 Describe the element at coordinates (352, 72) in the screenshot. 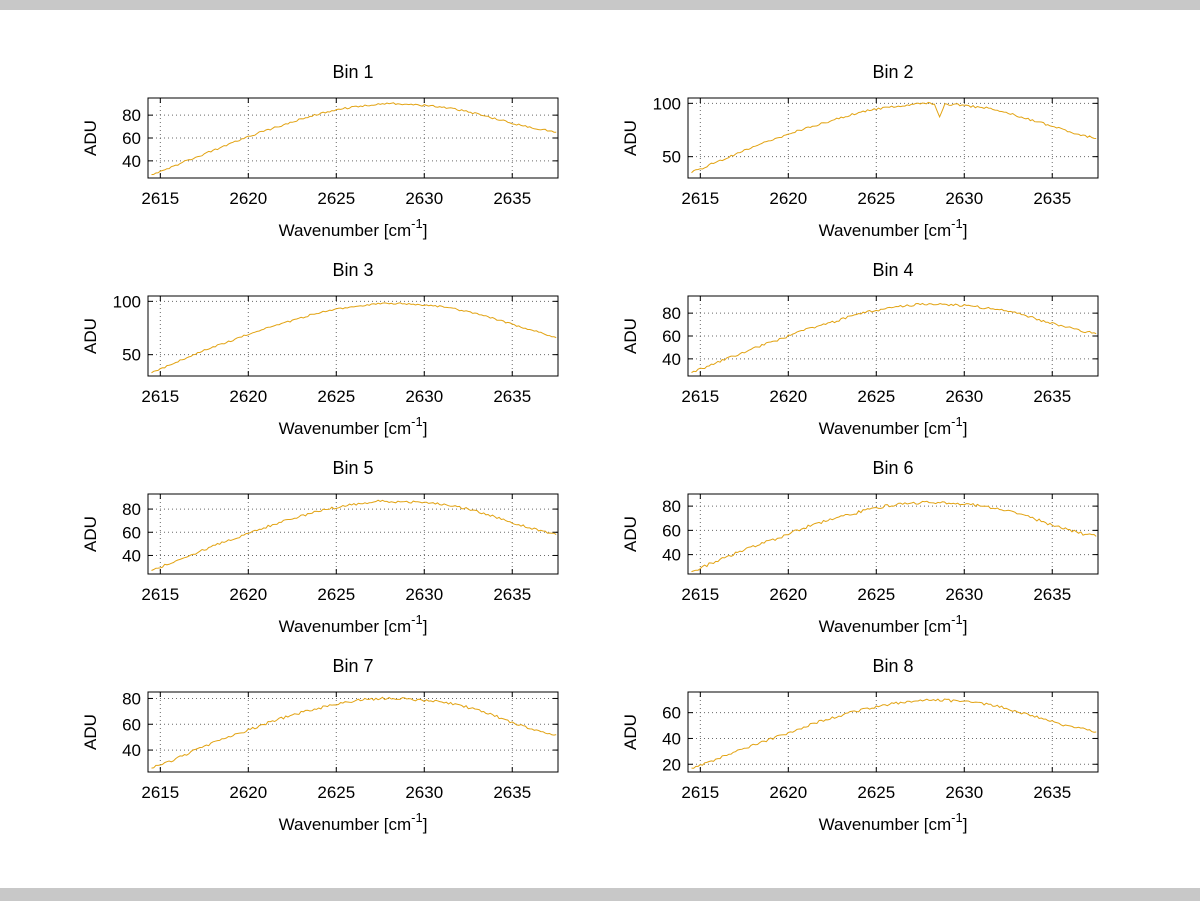

I see `subplot-title: Bin 1` at that location.